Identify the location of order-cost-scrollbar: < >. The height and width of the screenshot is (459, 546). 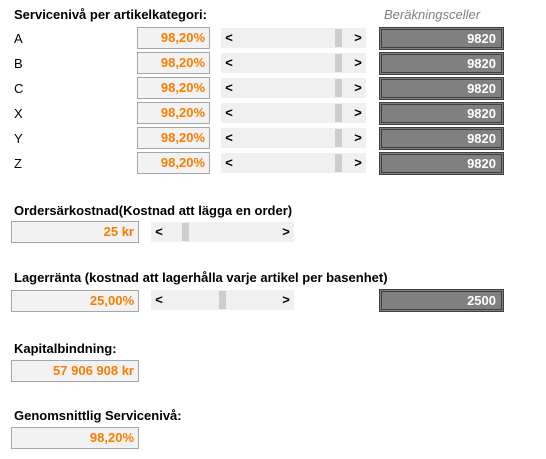
(222, 232).